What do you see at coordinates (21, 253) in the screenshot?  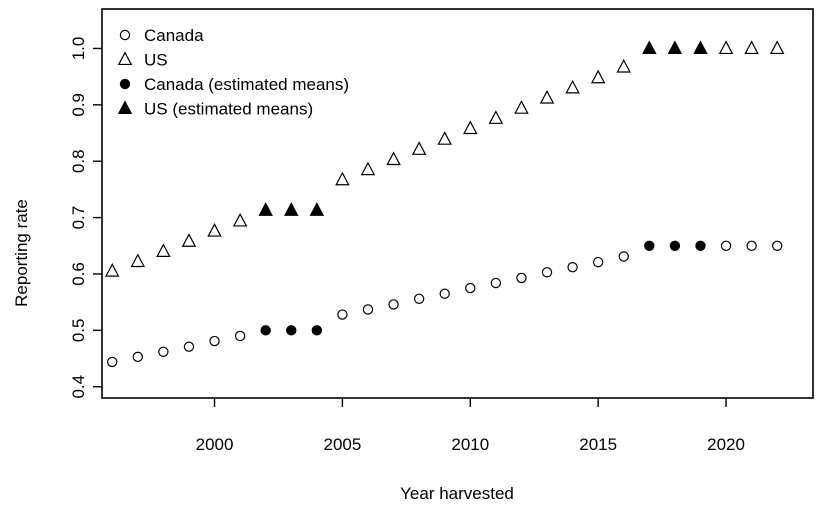 I see `y-axis-title: Reporting rate` at bounding box center [21, 253].